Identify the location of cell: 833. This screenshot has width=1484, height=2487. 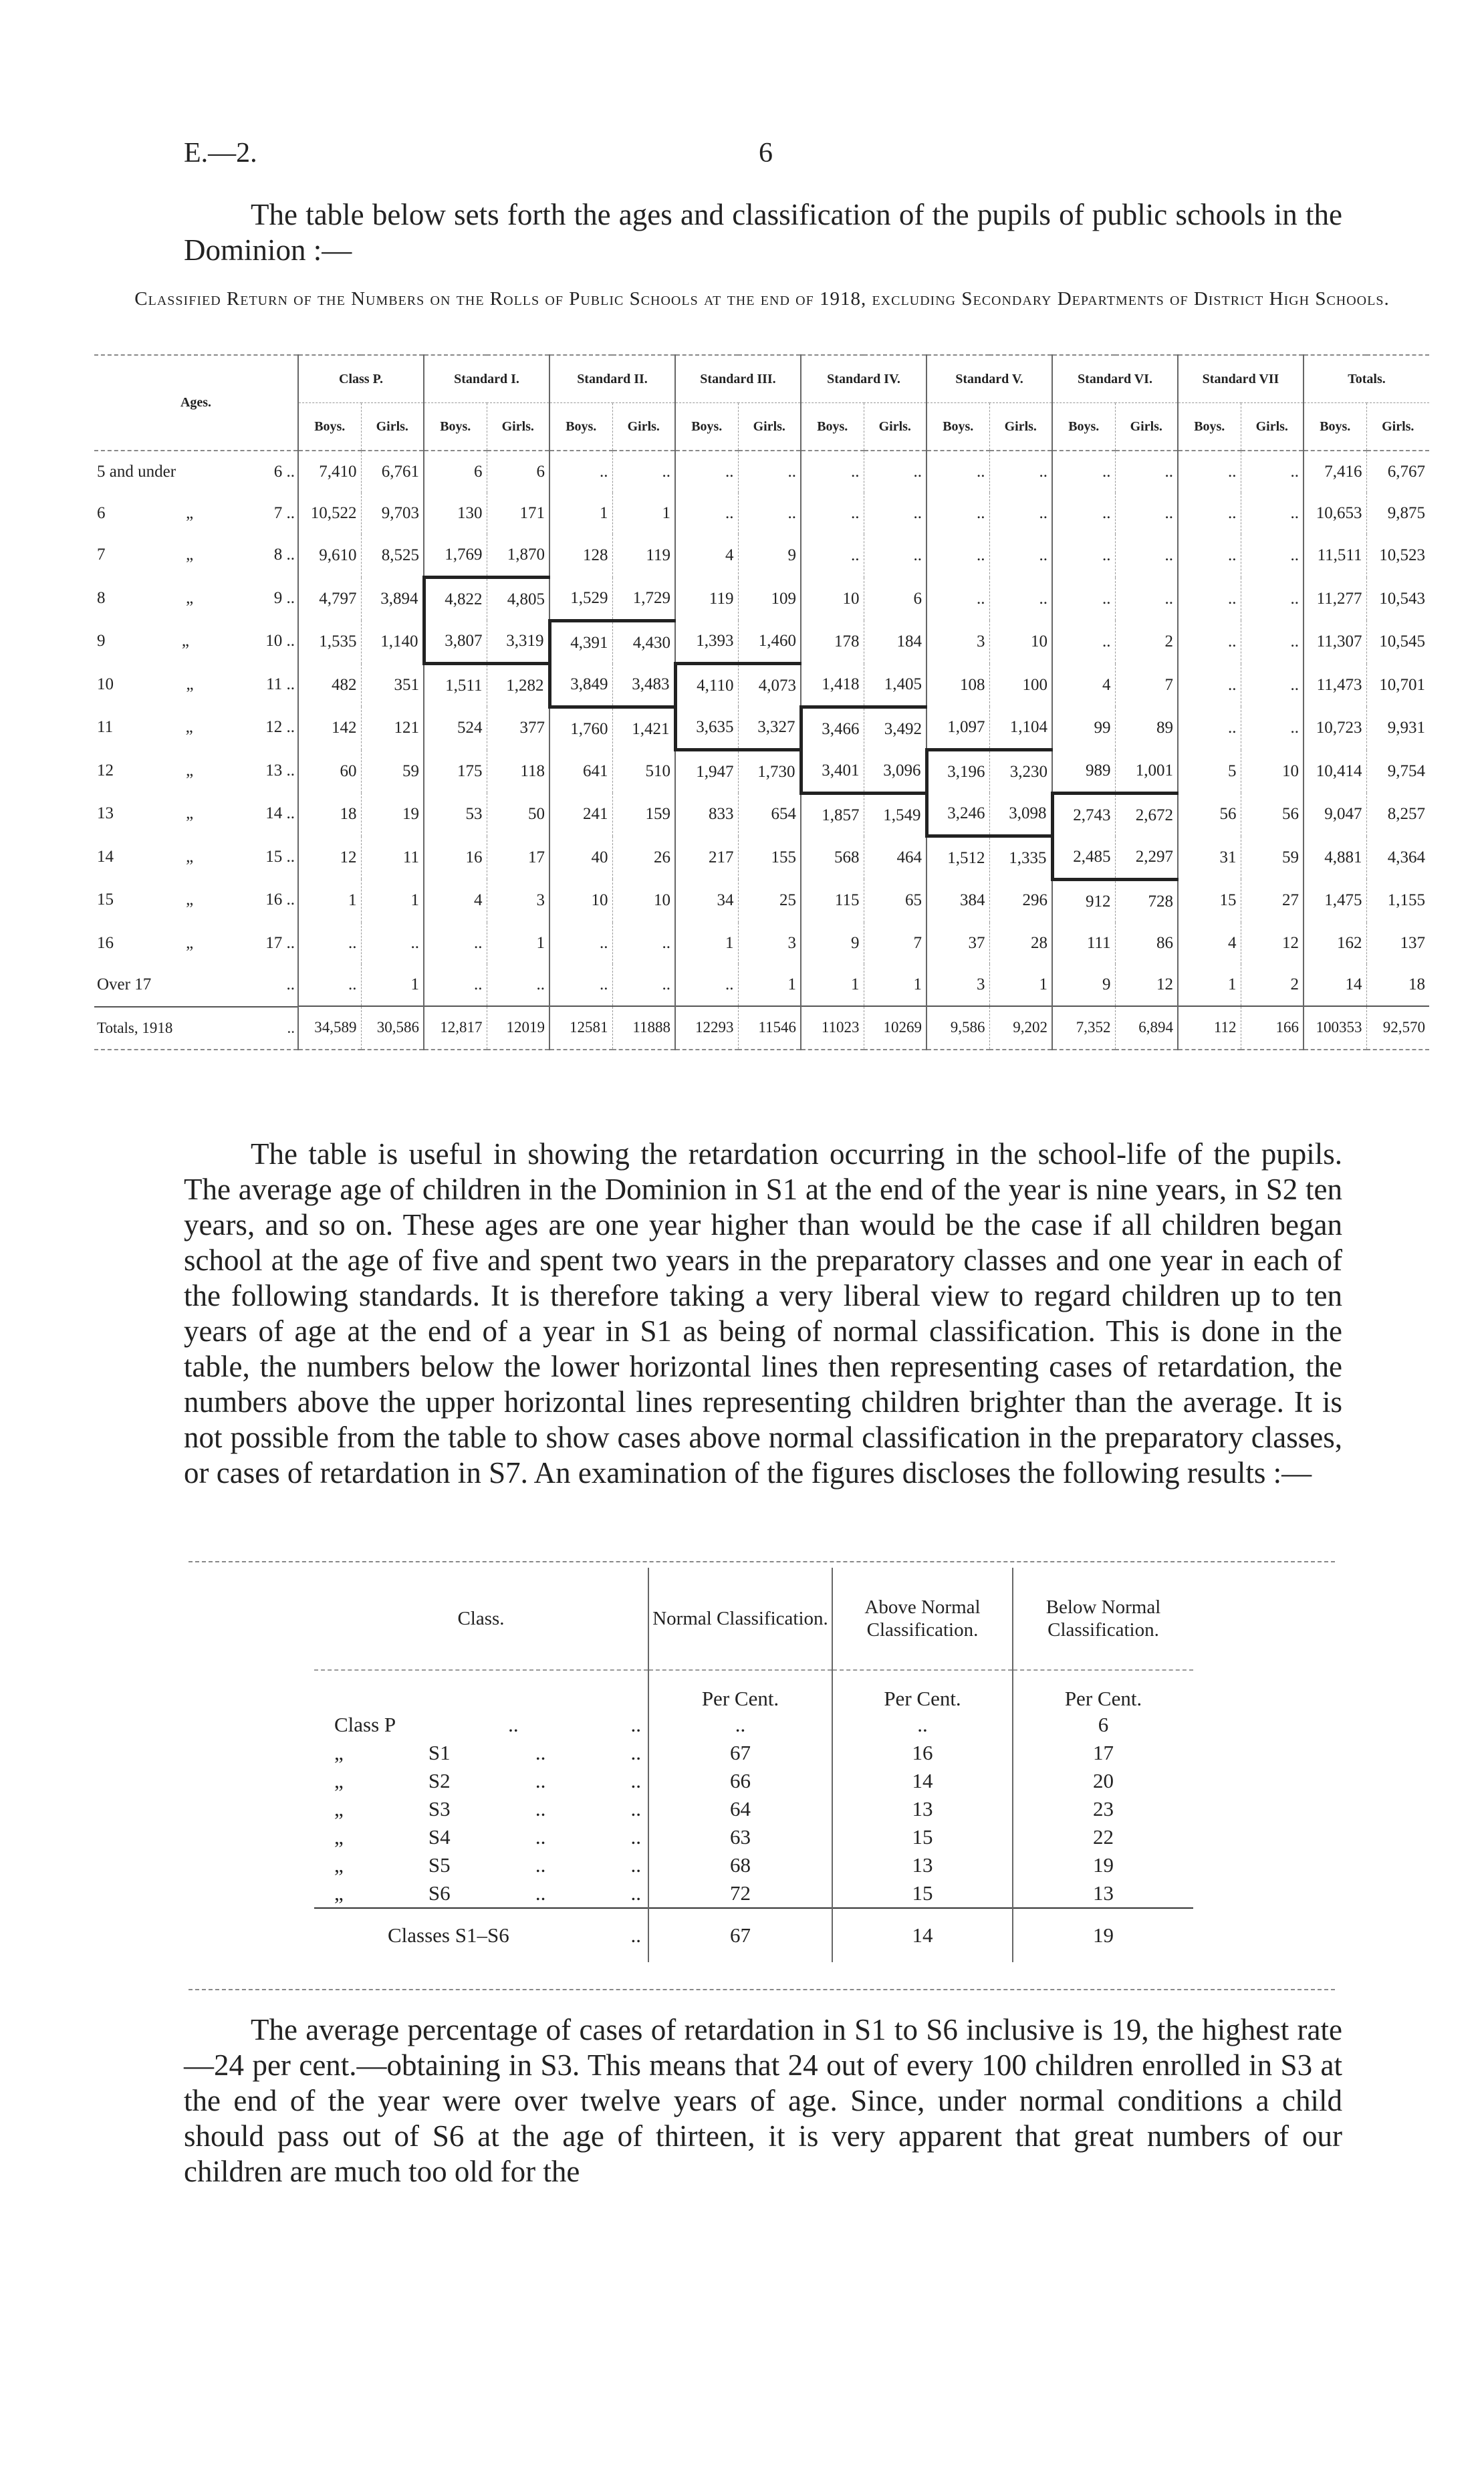
(706, 814).